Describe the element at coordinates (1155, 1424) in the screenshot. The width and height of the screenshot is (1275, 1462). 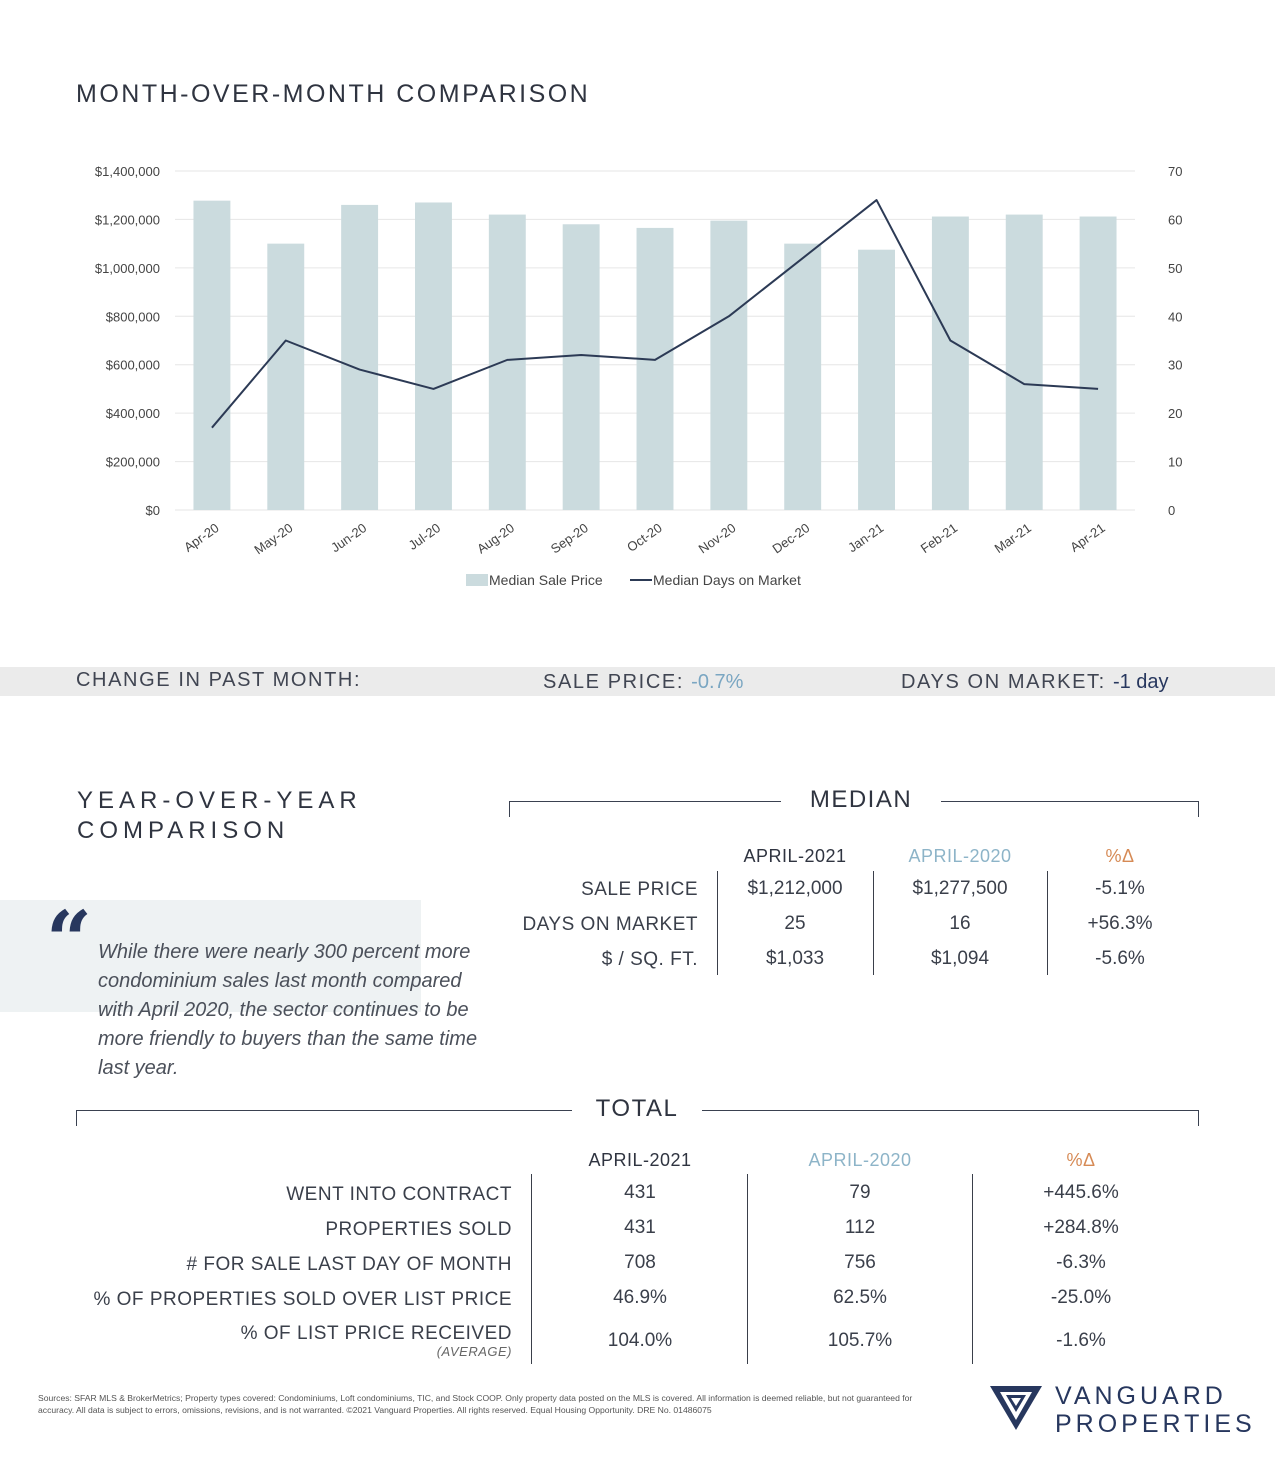
I see `brand-name-line2: PROPERTIES` at that location.